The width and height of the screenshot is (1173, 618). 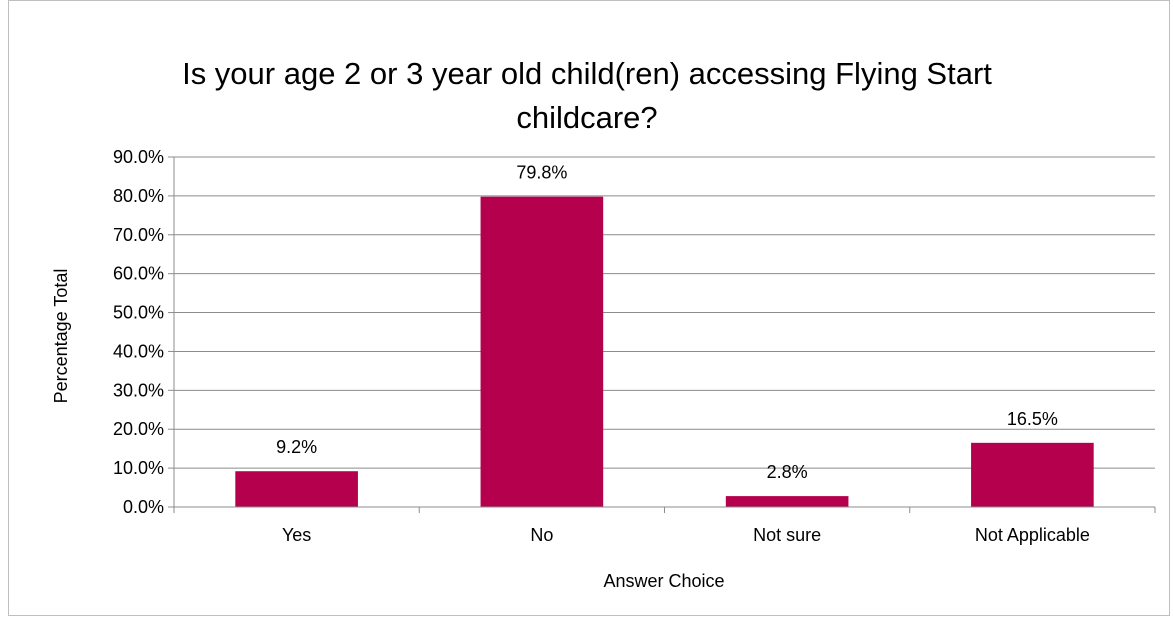 I want to click on y-tick-label: 0.0%, so click(x=143, y=507).